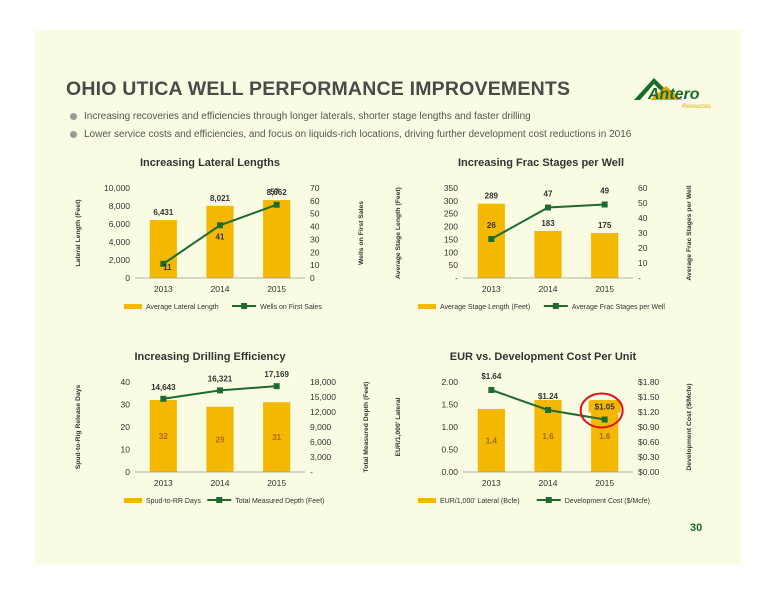  What do you see at coordinates (541, 163) in the screenshot?
I see `chart-title: Increasing Frac Stages per Well` at bounding box center [541, 163].